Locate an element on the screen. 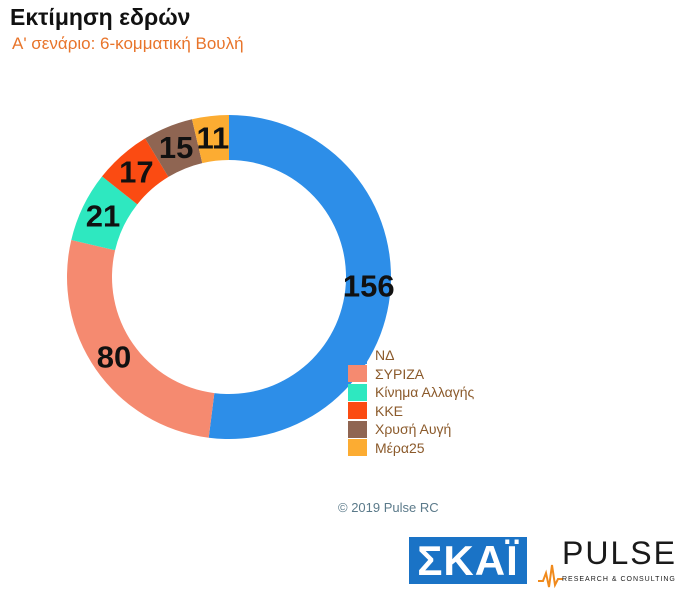 The image size is (685, 599). donut-slice-μέρα25 is located at coordinates (210, 139).